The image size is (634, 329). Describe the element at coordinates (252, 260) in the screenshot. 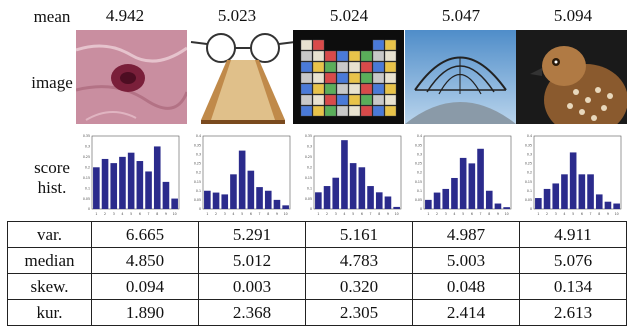

I see `stats-cell: 5.012` at that location.